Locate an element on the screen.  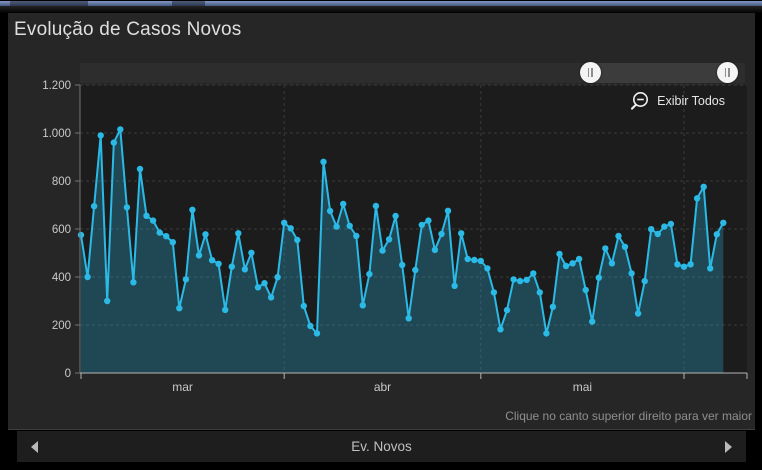
pager-previous-arrow-icon is located at coordinates (34, 447).